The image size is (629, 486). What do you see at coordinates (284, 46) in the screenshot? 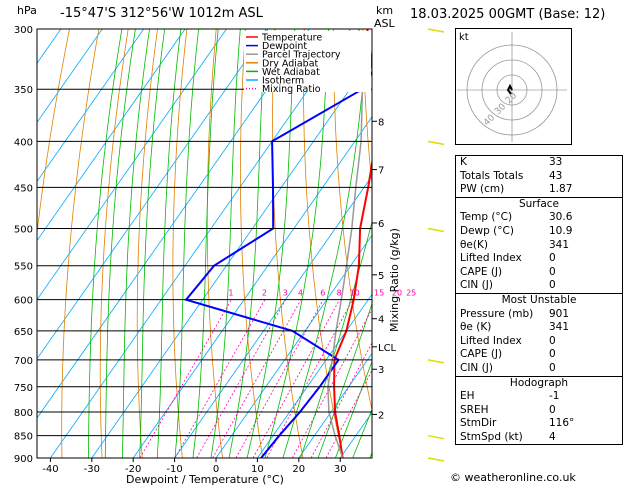
I see `legend-label: Dewpoint` at bounding box center [284, 46].